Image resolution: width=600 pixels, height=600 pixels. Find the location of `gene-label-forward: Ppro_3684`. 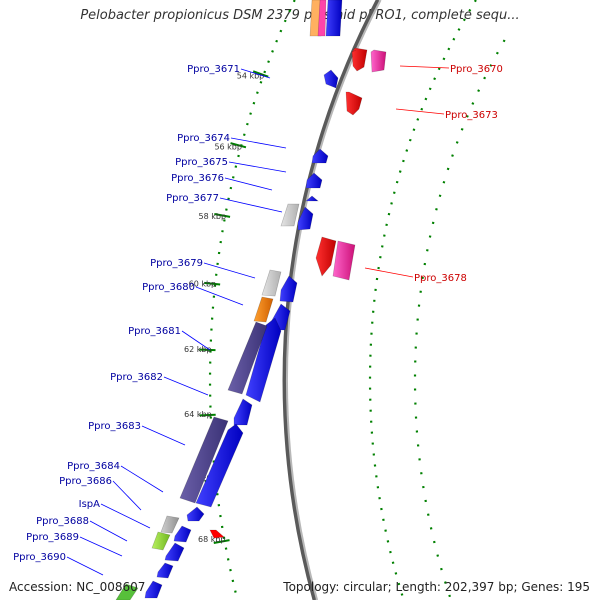

gene-label-forward: Ppro_3684 is located at coordinates (93, 466).